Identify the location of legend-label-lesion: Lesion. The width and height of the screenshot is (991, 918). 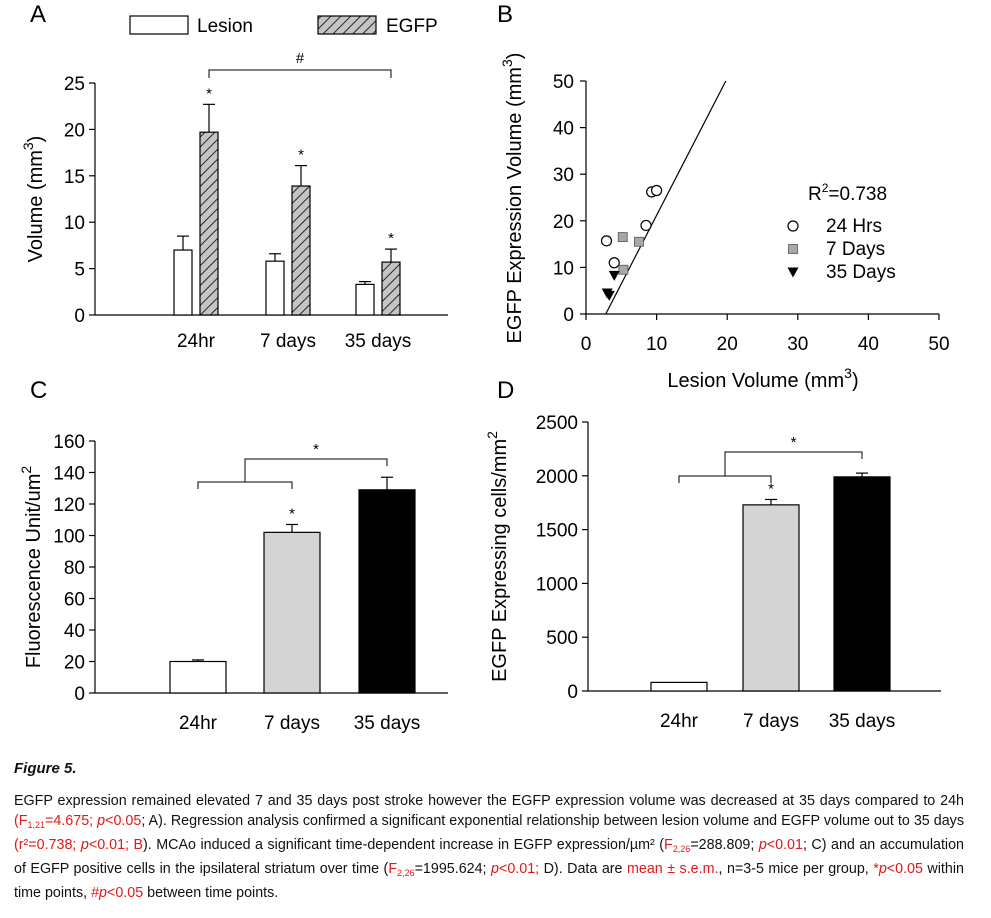
(225, 26).